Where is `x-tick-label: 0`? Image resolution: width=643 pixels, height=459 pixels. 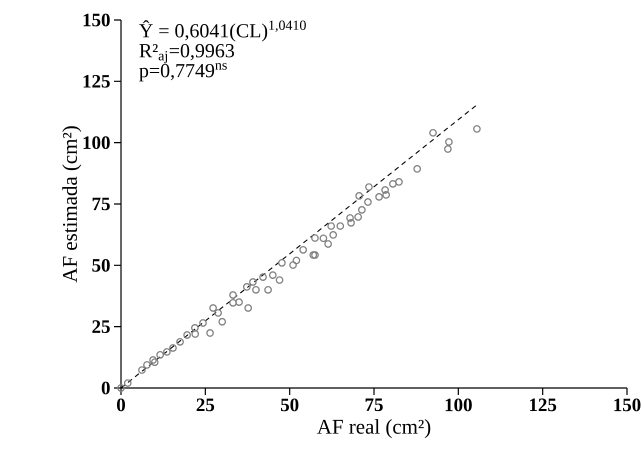
x-tick-label: 0 is located at coordinates (121, 405).